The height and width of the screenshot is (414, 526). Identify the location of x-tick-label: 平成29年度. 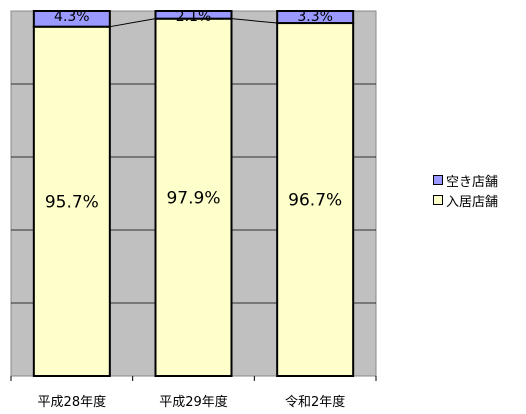
(193, 402).